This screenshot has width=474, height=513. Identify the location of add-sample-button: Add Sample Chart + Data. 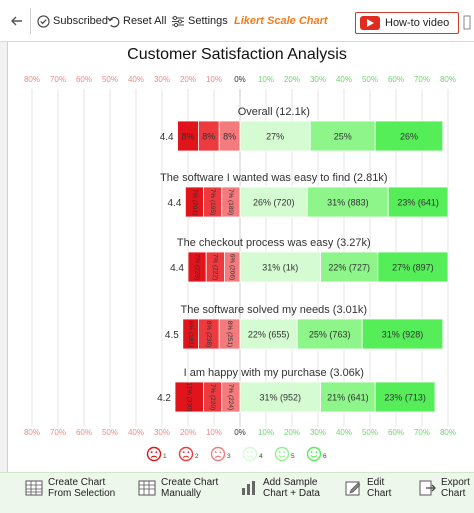
(280, 488).